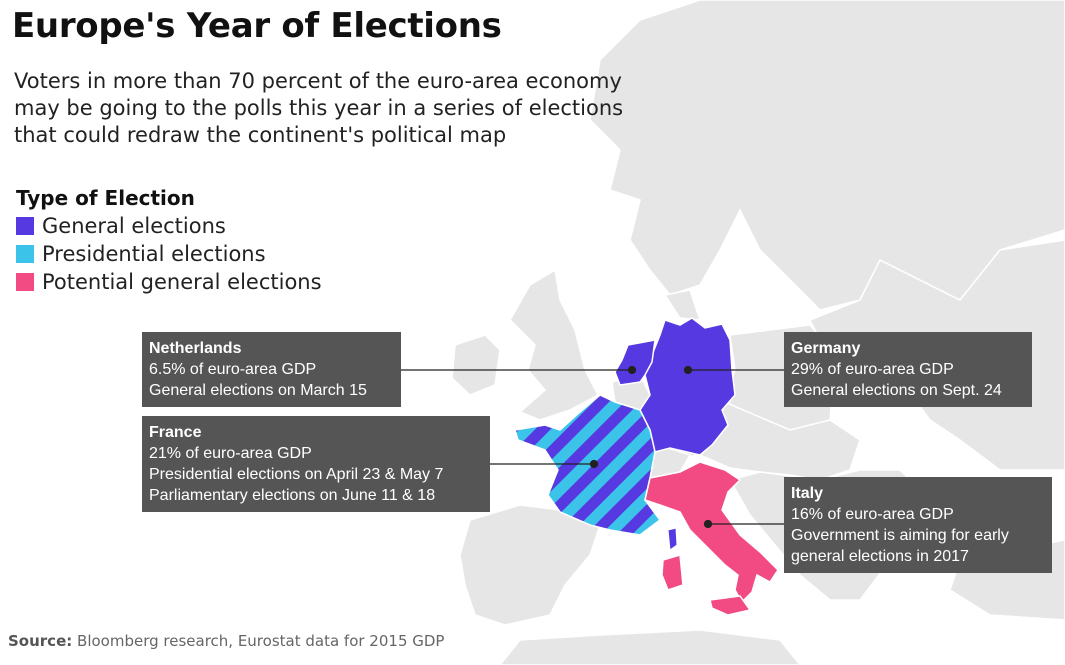  I want to click on legend-label-potential: Potential general elections, so click(182, 282).